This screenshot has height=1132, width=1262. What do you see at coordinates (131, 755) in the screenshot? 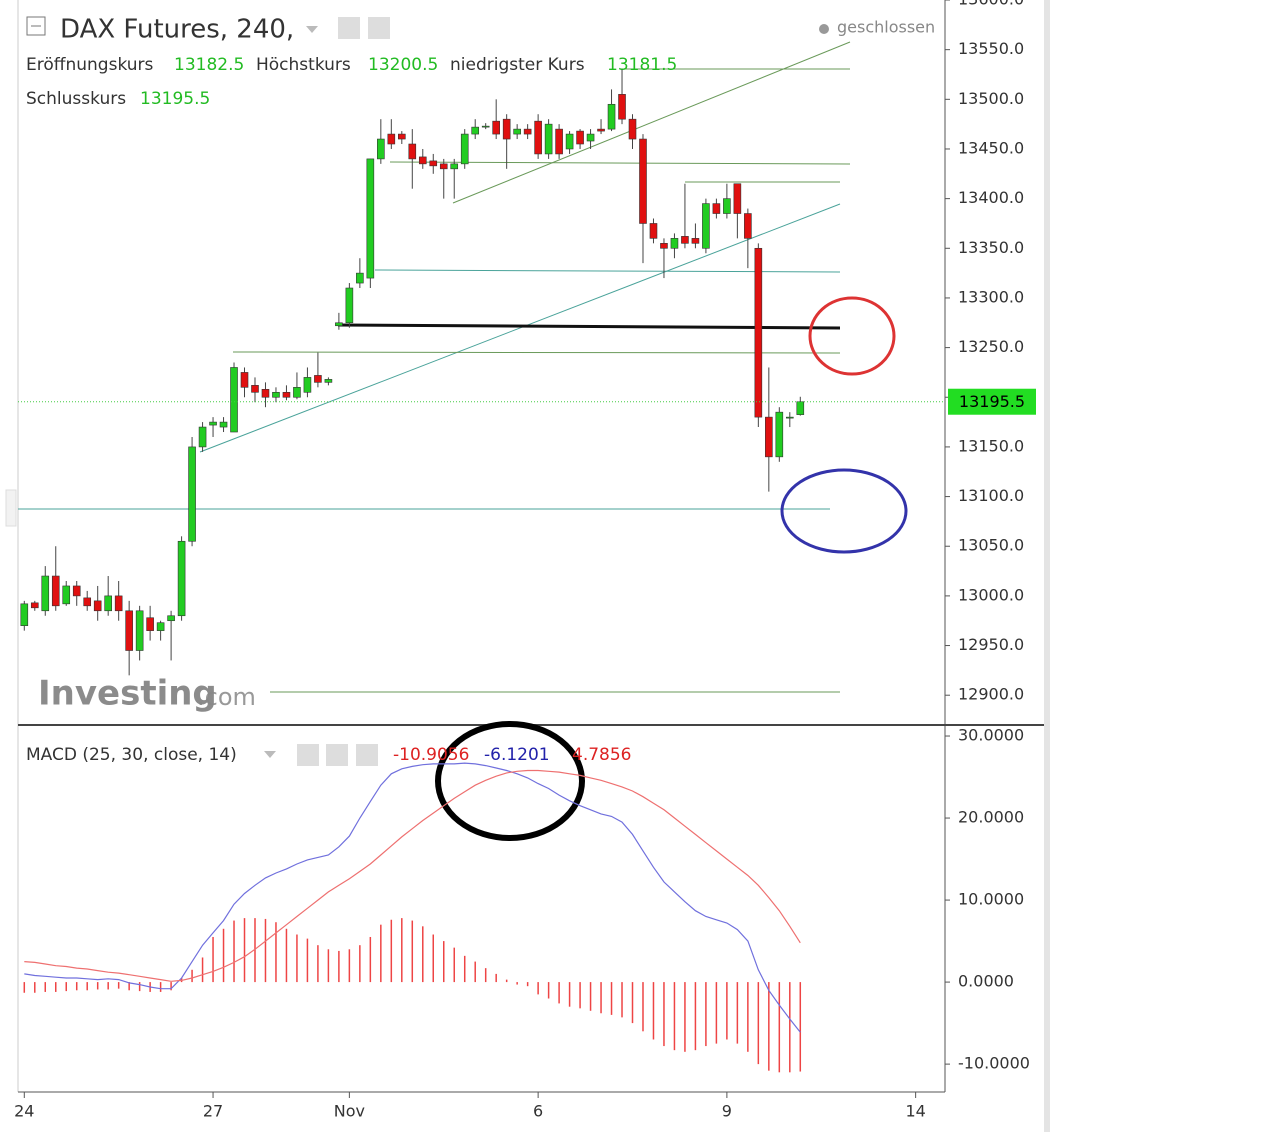
I see `macd-title: MACD (25, 30, close, 14)` at bounding box center [131, 755].